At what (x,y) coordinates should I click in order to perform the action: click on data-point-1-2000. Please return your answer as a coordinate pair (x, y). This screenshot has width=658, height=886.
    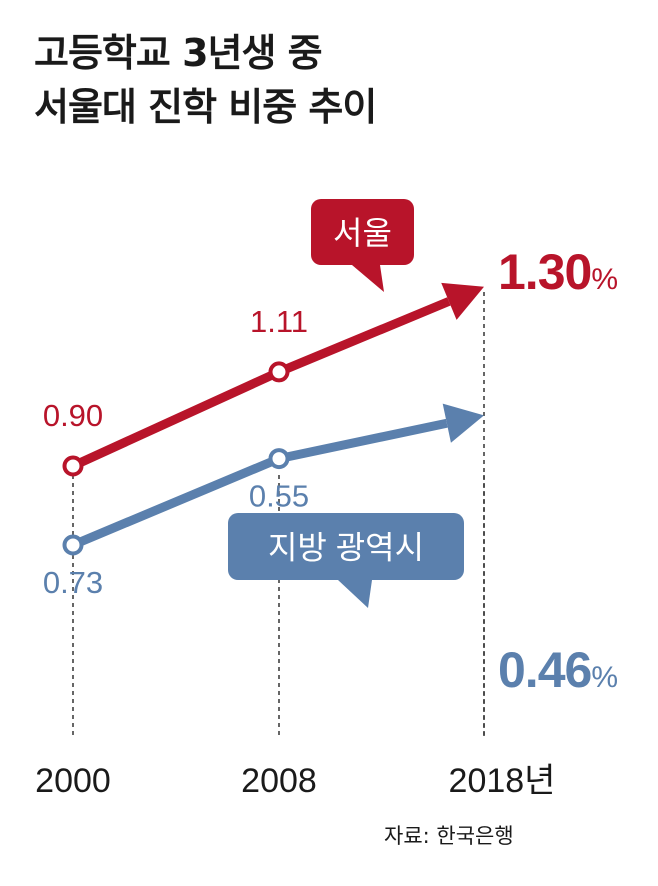
    Looking at the image, I should click on (73, 545).